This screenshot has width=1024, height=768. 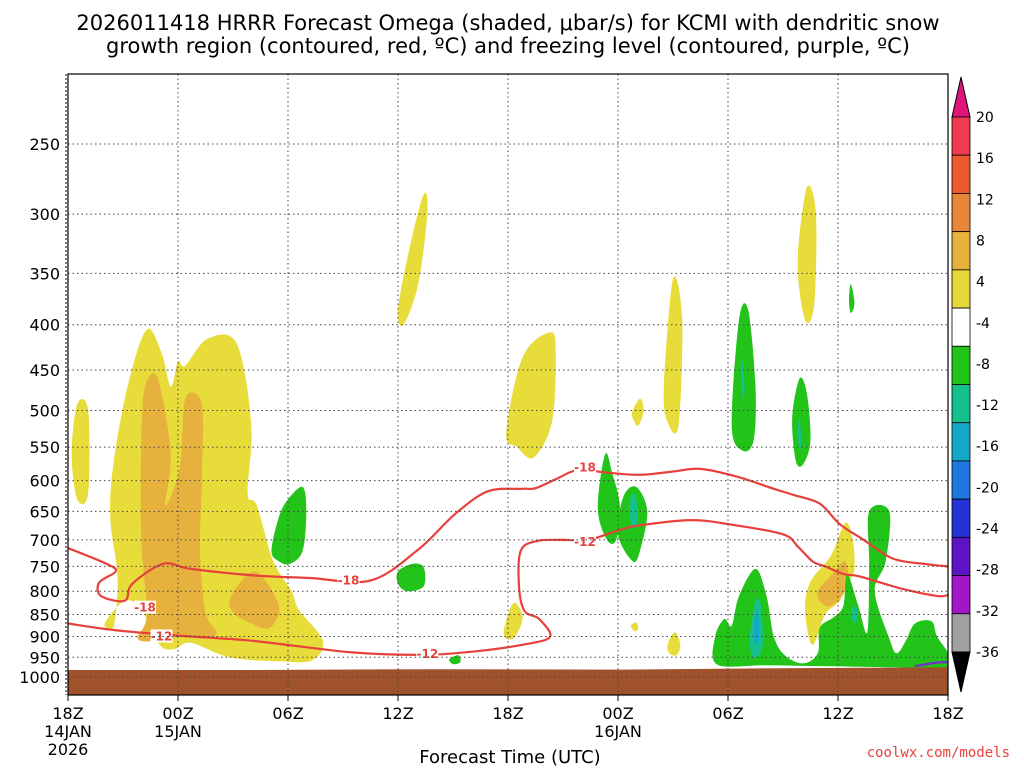 What do you see at coordinates (987, 406) in the screenshot?
I see `colorbar-label-7: -12` at bounding box center [987, 406].